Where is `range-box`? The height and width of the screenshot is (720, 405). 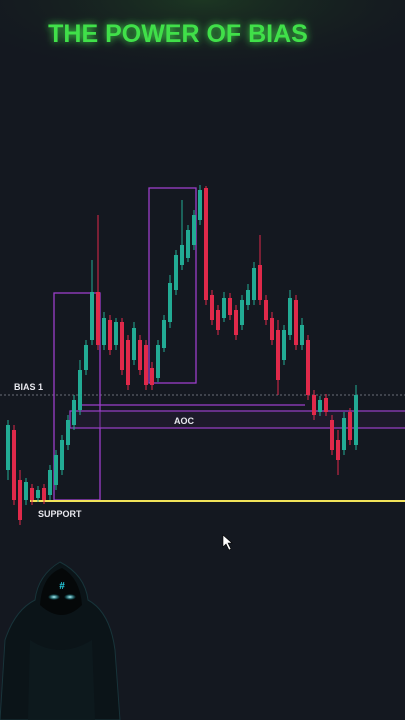 range-box is located at coordinates (172, 285).